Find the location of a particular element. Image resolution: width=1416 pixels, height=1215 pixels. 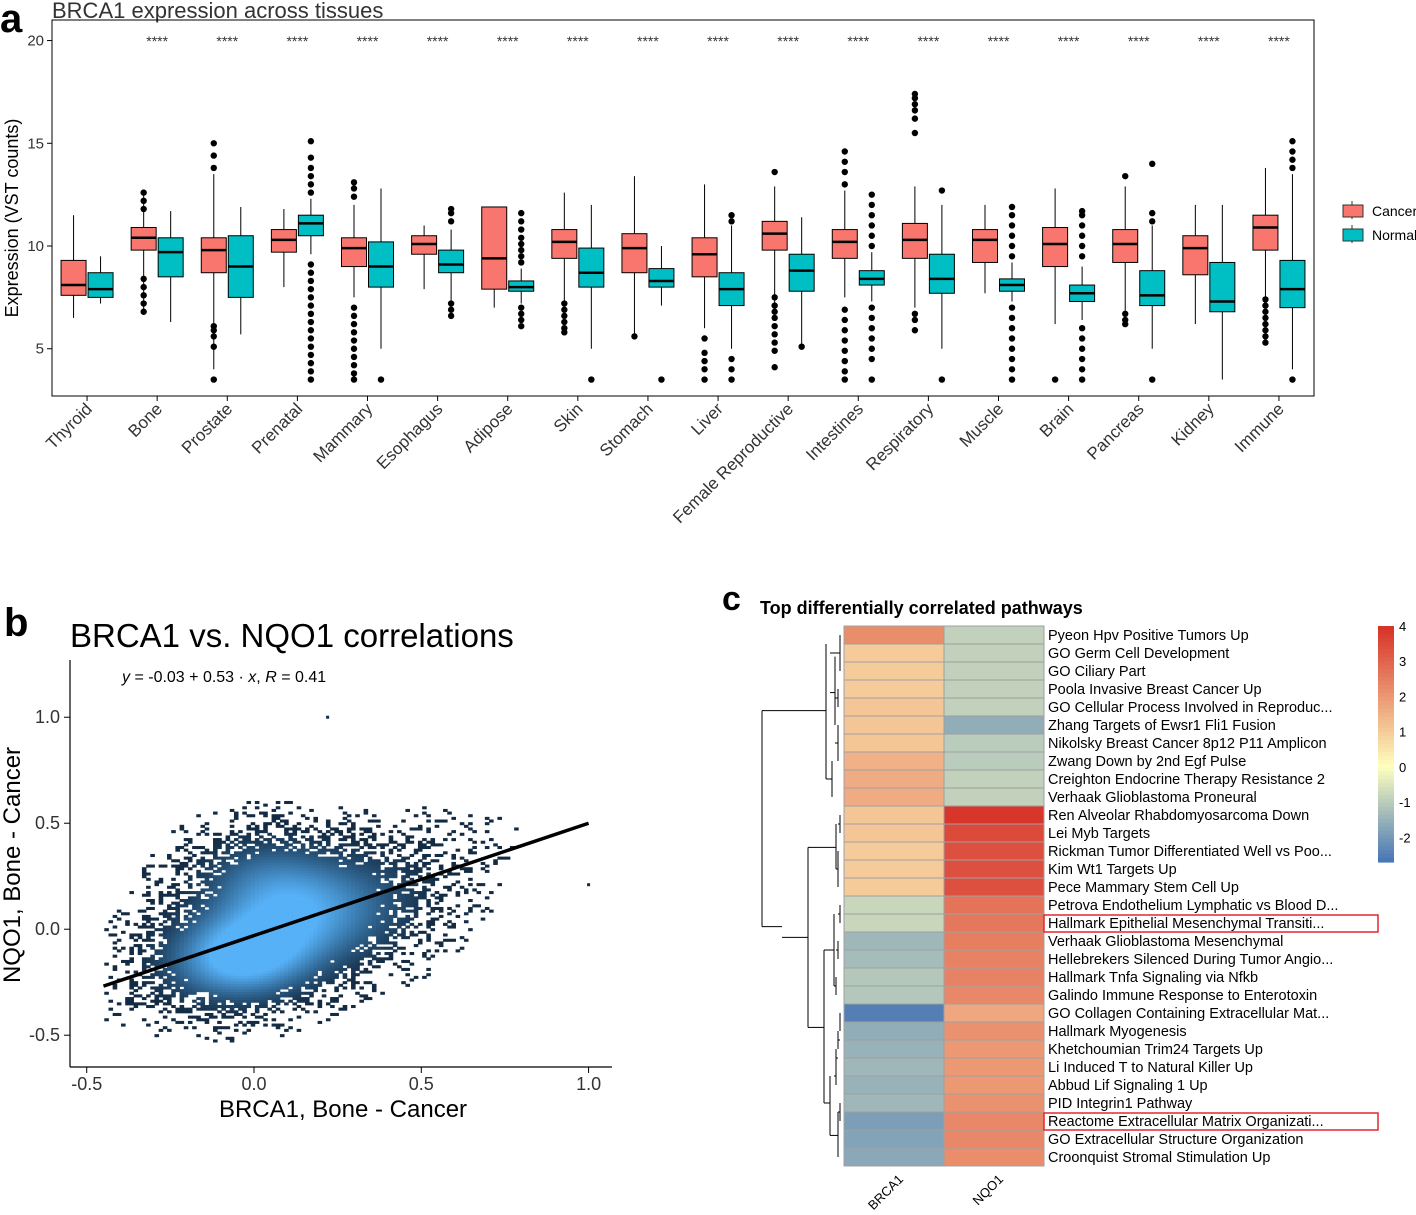

x-tick-label: Intestines is located at coordinates (834, 431).